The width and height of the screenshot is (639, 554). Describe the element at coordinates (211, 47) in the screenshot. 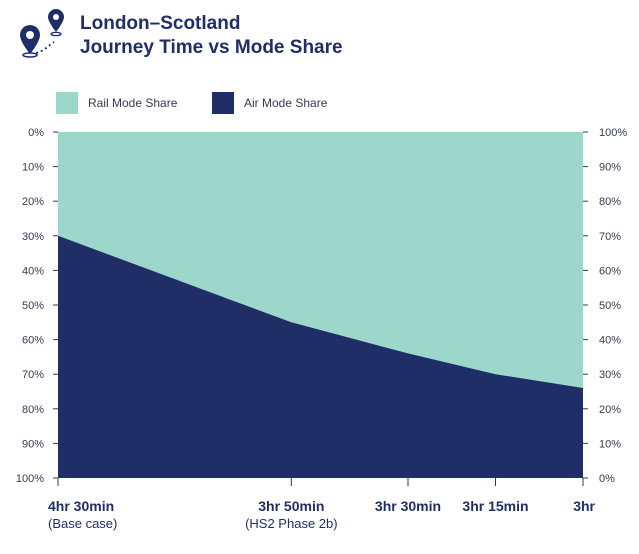

I see `title-line-2: Journey Time vs Mode Share` at that location.